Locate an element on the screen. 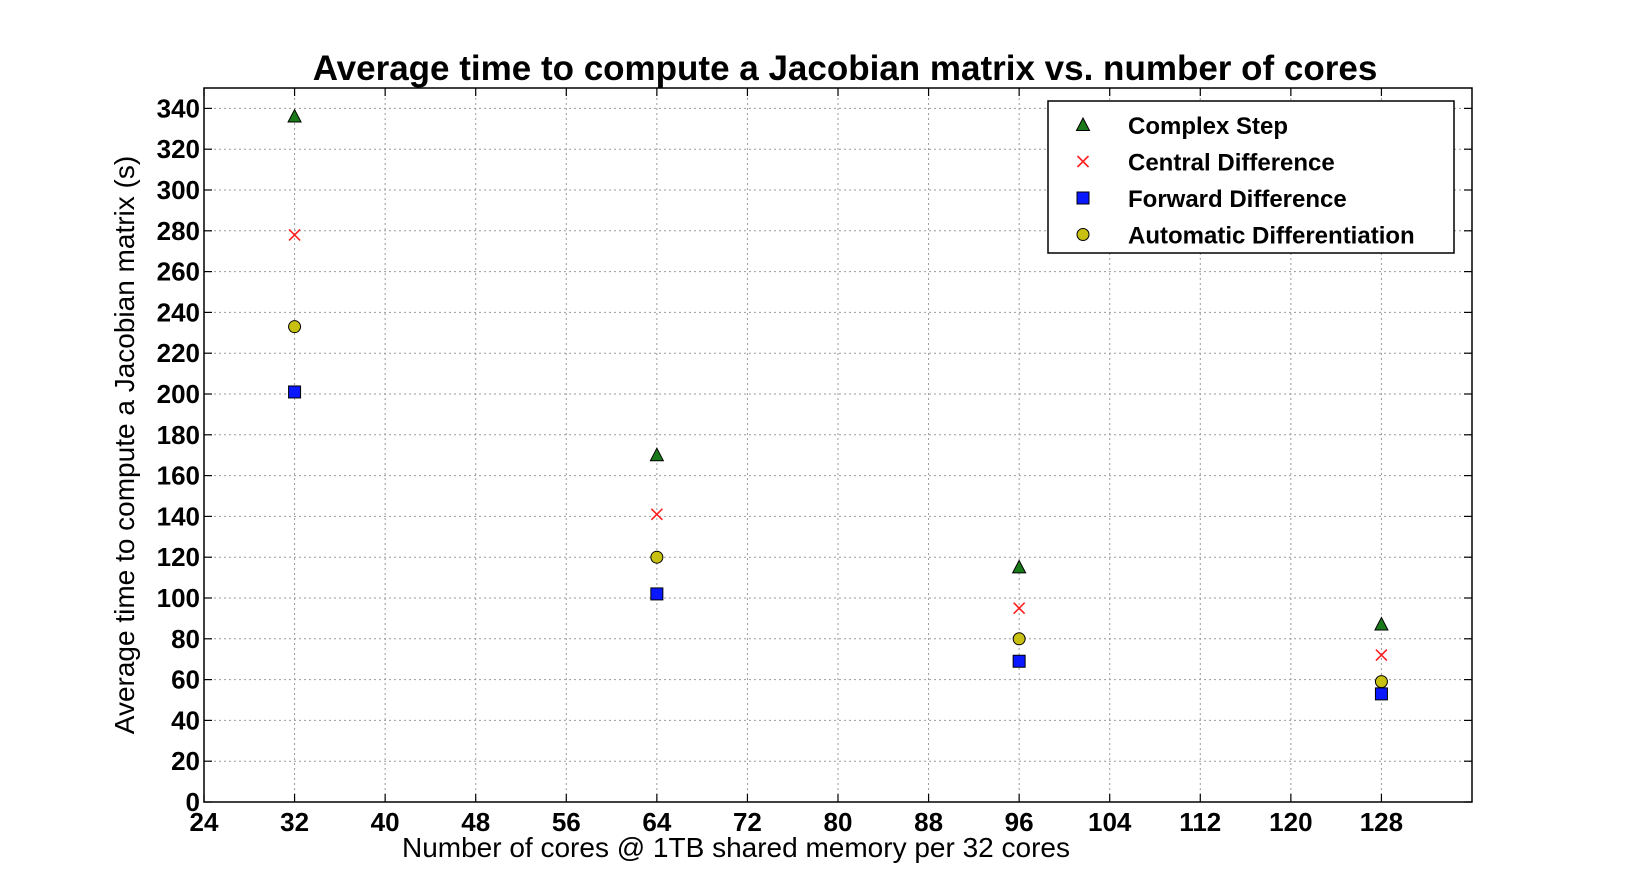 Image resolution: width=1626 pixels, height=887 pixels. legend-entry: Complex Step is located at coordinates (1208, 126).